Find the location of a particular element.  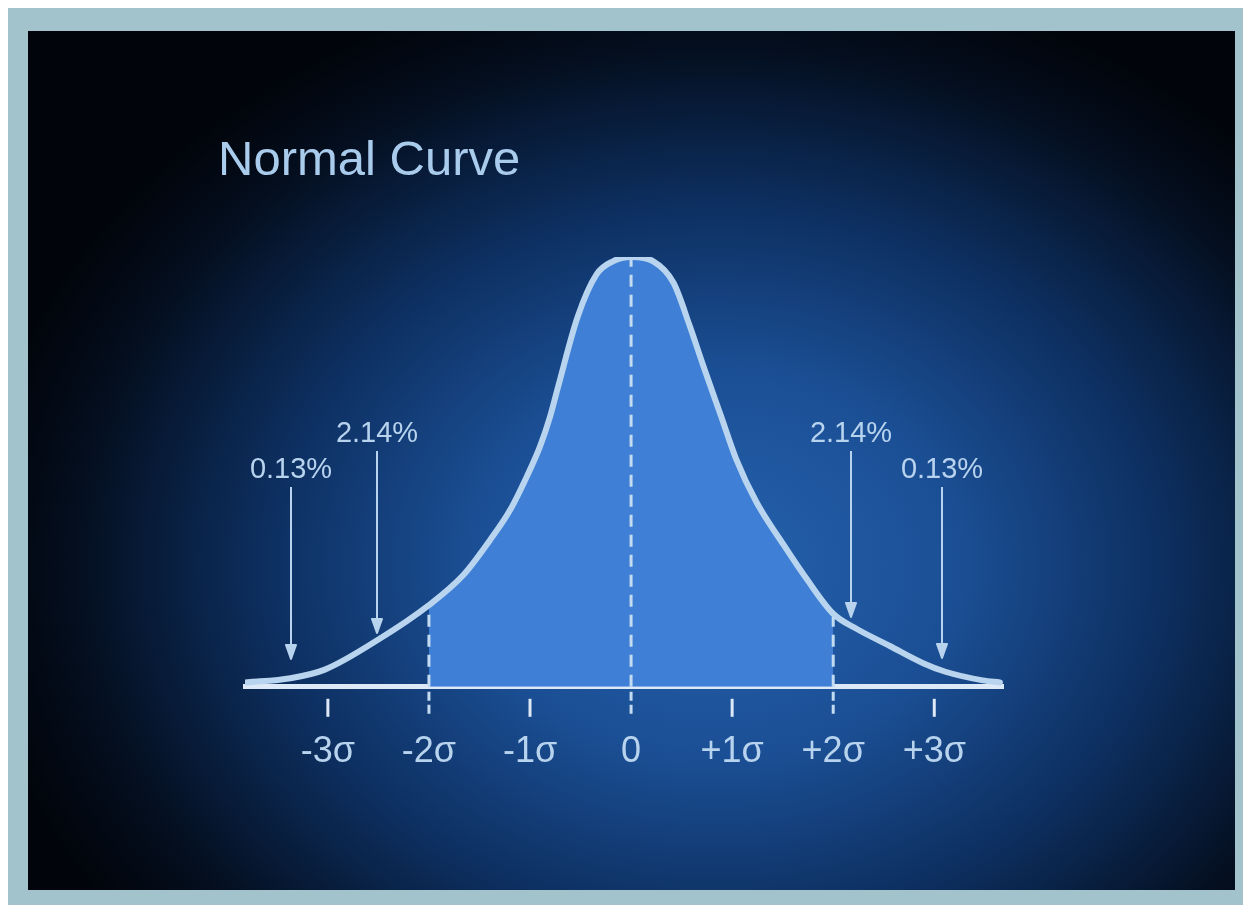

chart-title: Normal Curve is located at coordinates (369, 158).